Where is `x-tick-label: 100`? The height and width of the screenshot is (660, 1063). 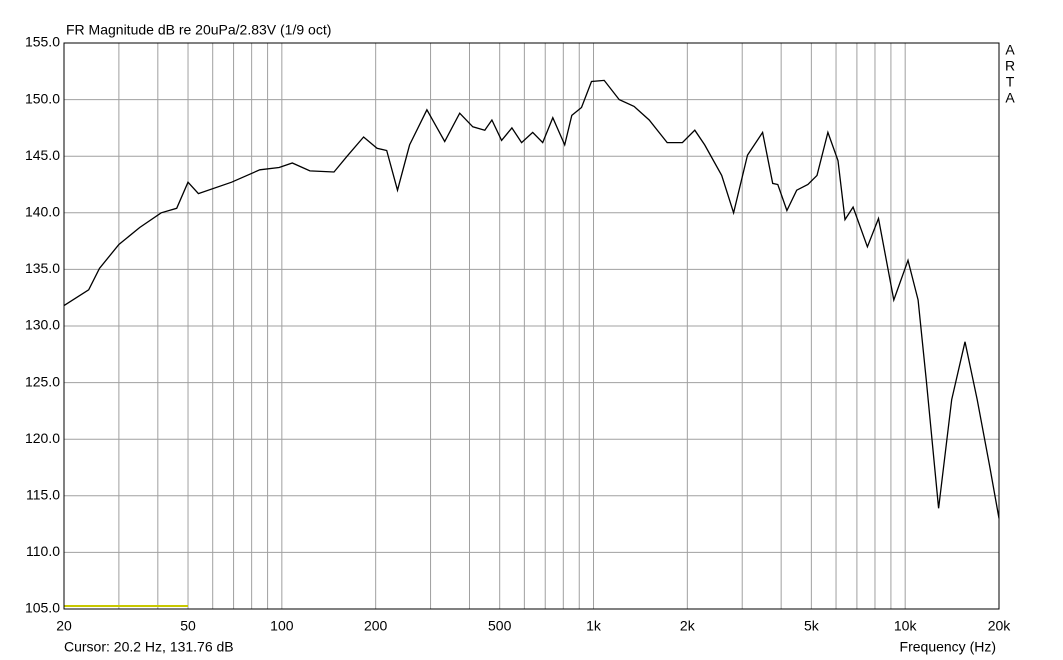 x-tick-label: 100 is located at coordinates (282, 626).